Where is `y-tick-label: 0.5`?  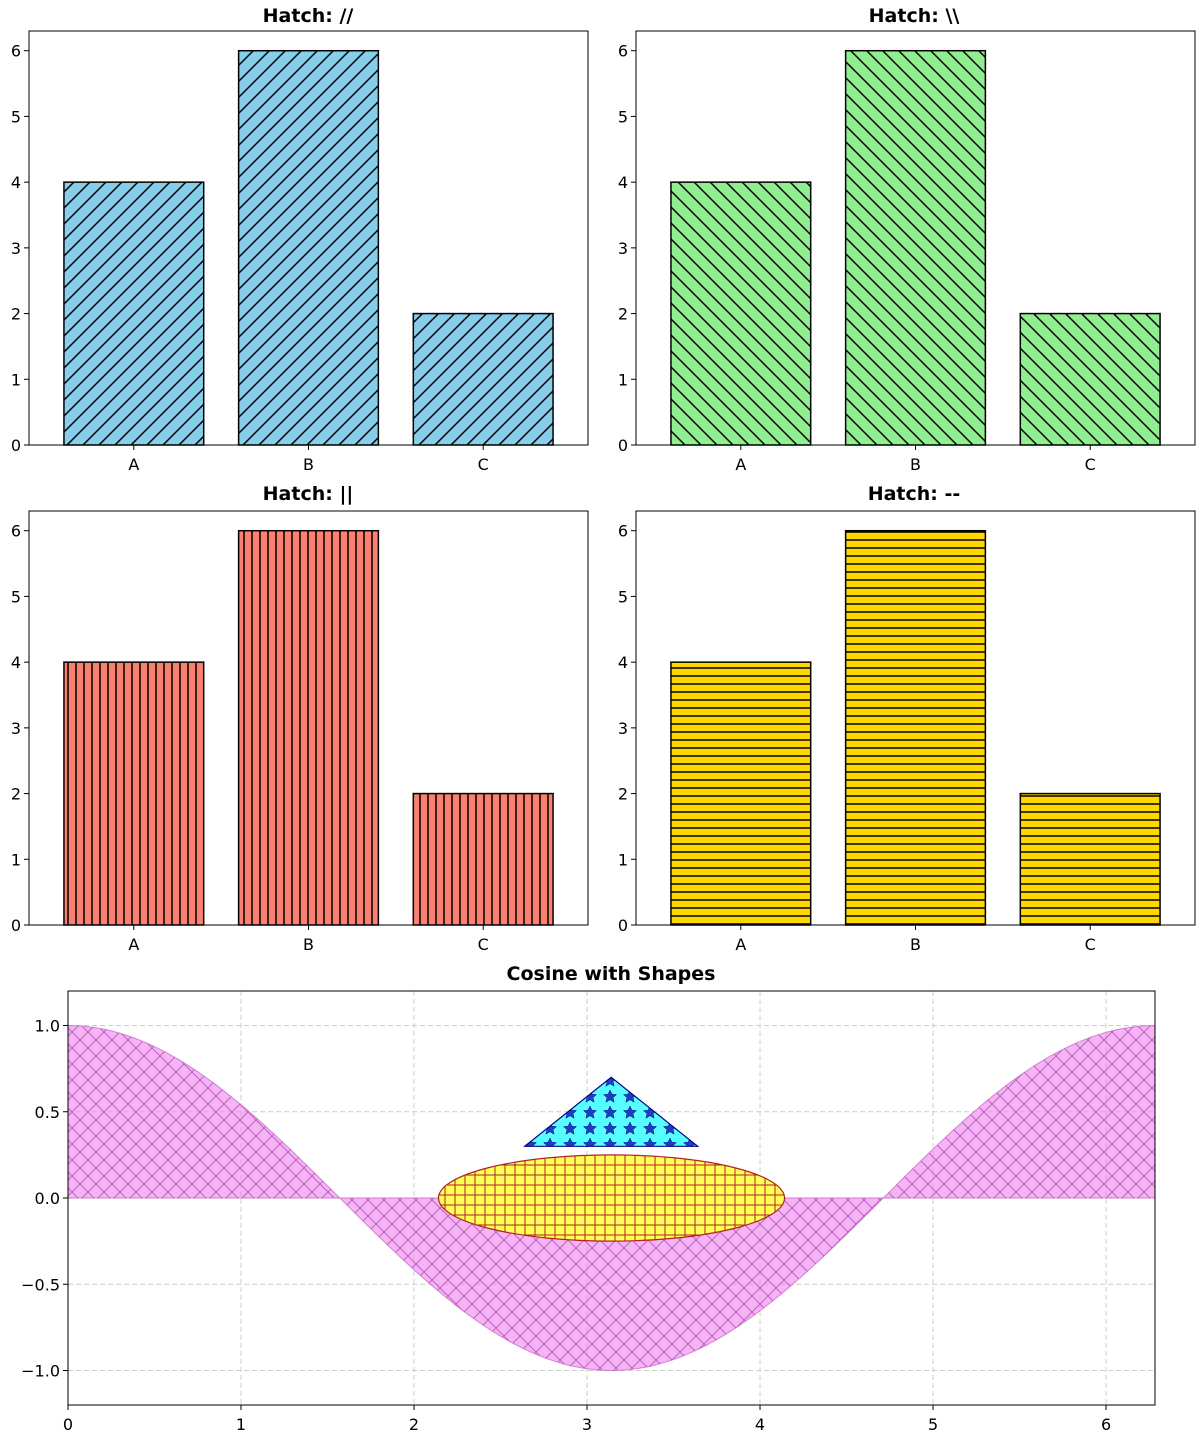
y-tick-label: 0.5 is located at coordinates (47, 1112).